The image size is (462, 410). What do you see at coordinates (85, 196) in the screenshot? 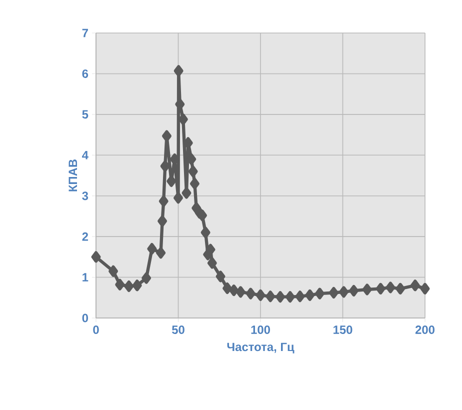
I see `y-tick-label: 3` at bounding box center [85, 196].